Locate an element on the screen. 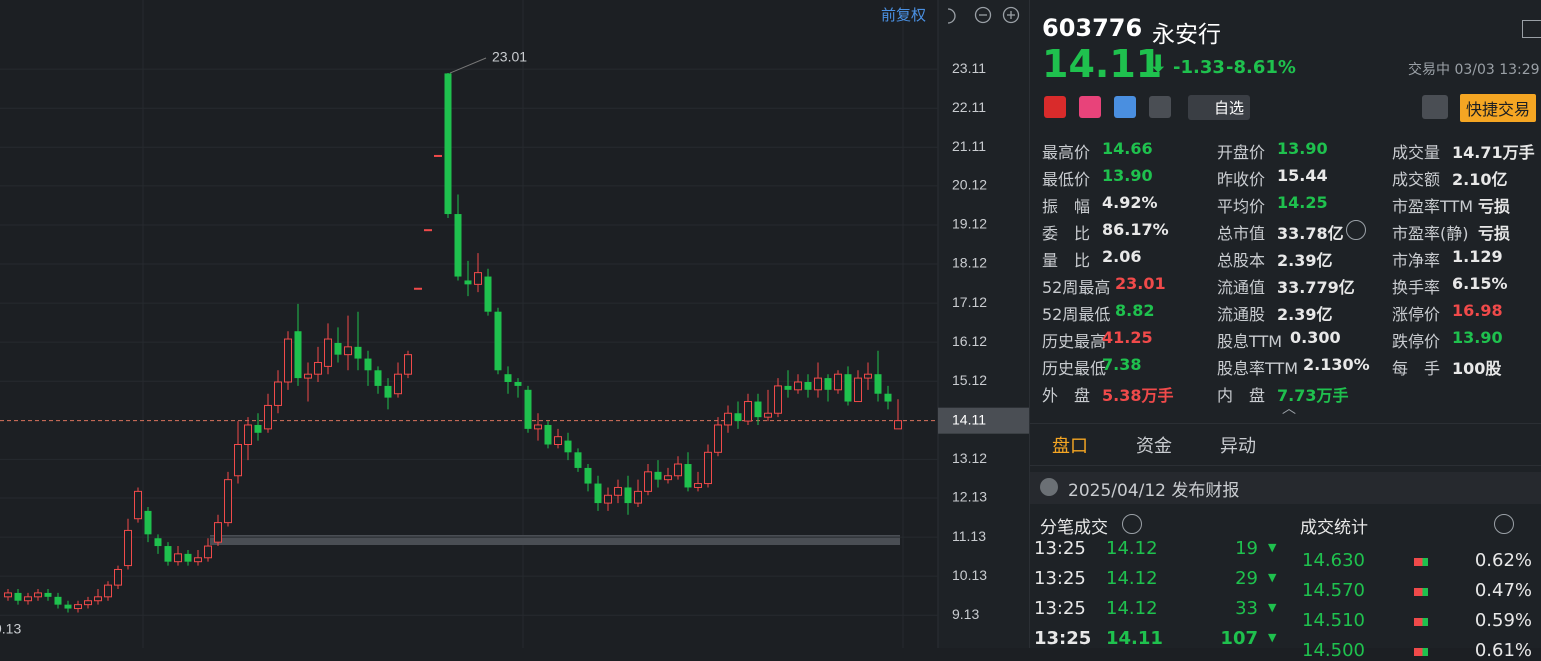 Image resolution: width=1541 pixels, height=661 pixels. y-tick-label: 21.11 is located at coordinates (969, 146).